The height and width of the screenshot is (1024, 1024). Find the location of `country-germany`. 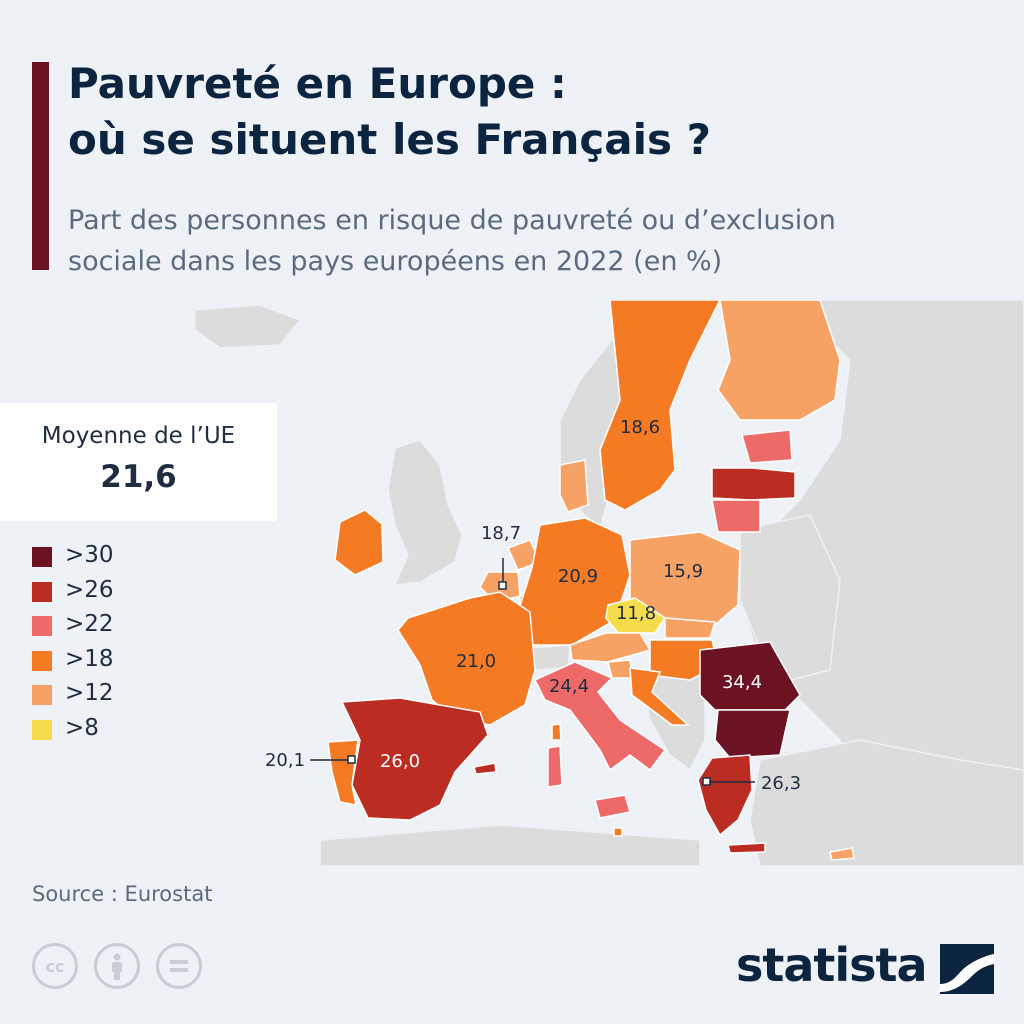

country-germany is located at coordinates (575, 581).